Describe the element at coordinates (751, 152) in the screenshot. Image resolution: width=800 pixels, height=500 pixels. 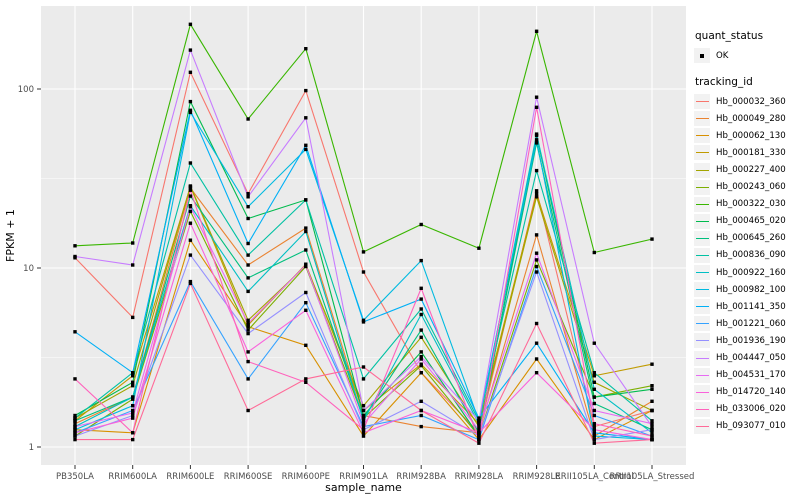
I see `legend-item-label: Hb_000181_330` at that location.